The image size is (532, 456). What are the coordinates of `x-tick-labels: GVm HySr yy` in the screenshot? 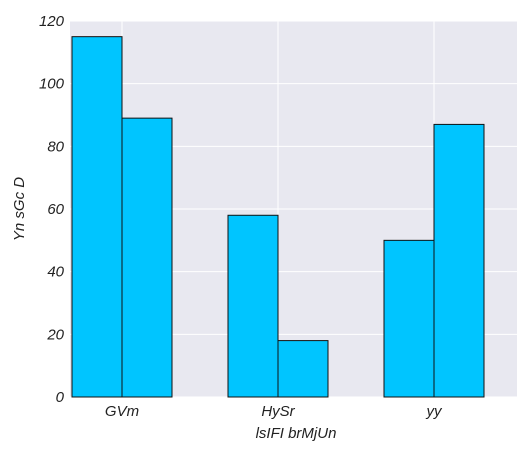 It's located at (274, 411).